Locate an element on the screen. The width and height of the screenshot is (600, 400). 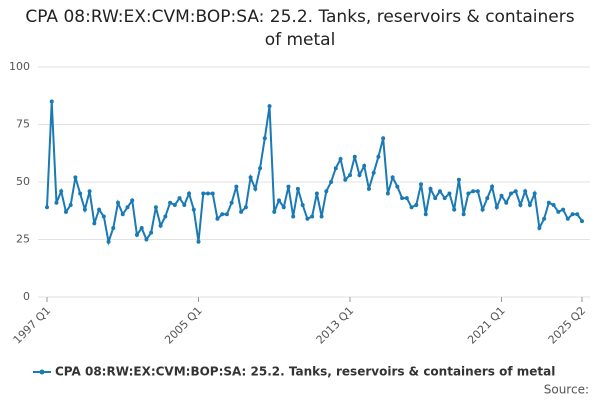
x-tick-label: 2025 Q2 is located at coordinates (567, 325).